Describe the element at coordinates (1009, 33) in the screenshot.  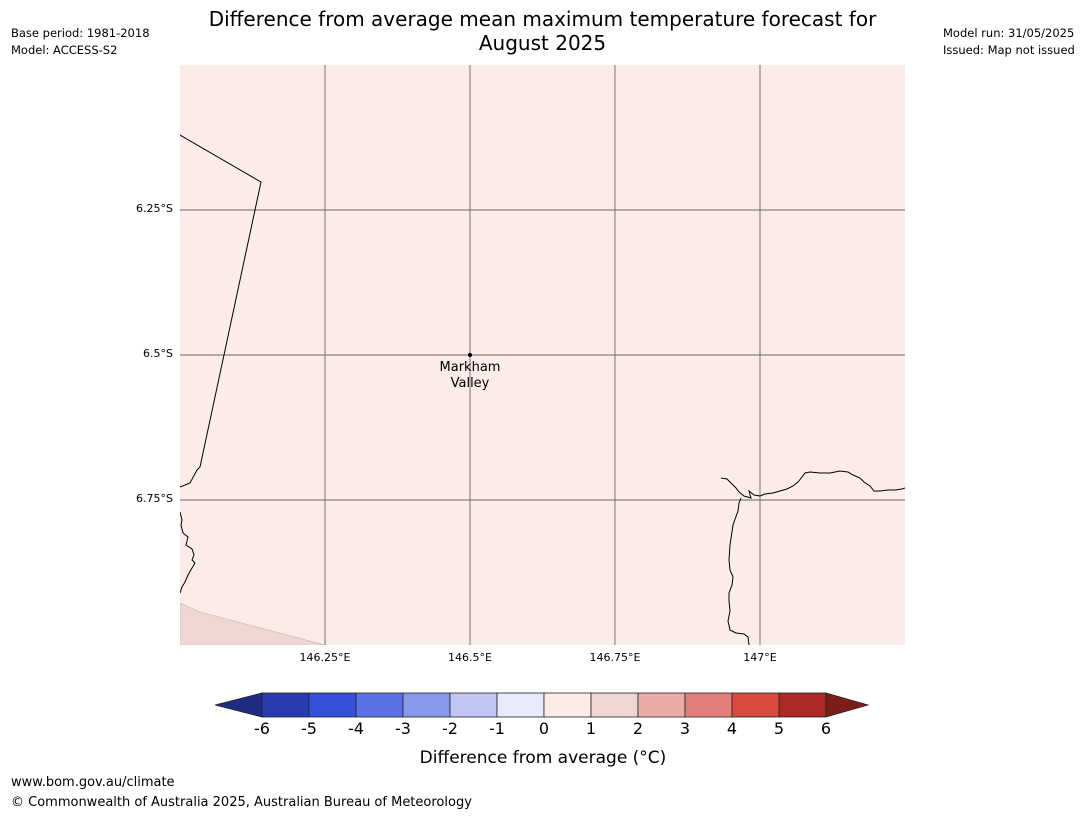
I see `model-run: Model run: 31/05/2025` at that location.